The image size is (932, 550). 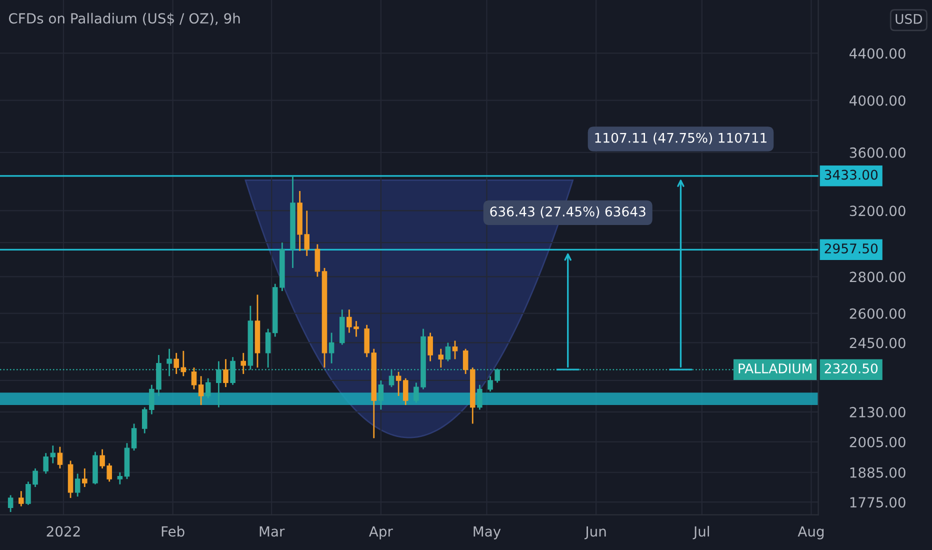 I want to click on x-tick-label: Jun, so click(x=595, y=533).